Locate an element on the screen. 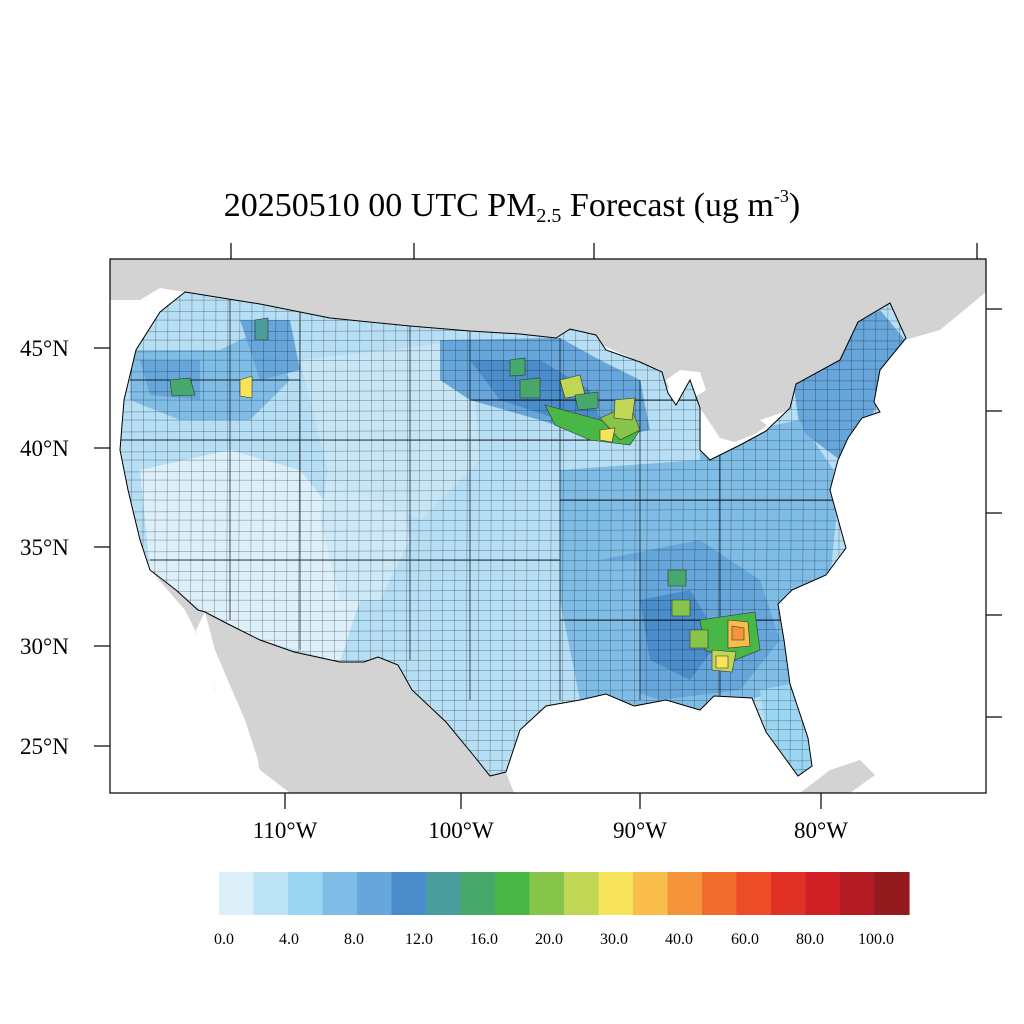 This screenshot has width=1024, height=1024. cuba-landmass is located at coordinates (837, 776).